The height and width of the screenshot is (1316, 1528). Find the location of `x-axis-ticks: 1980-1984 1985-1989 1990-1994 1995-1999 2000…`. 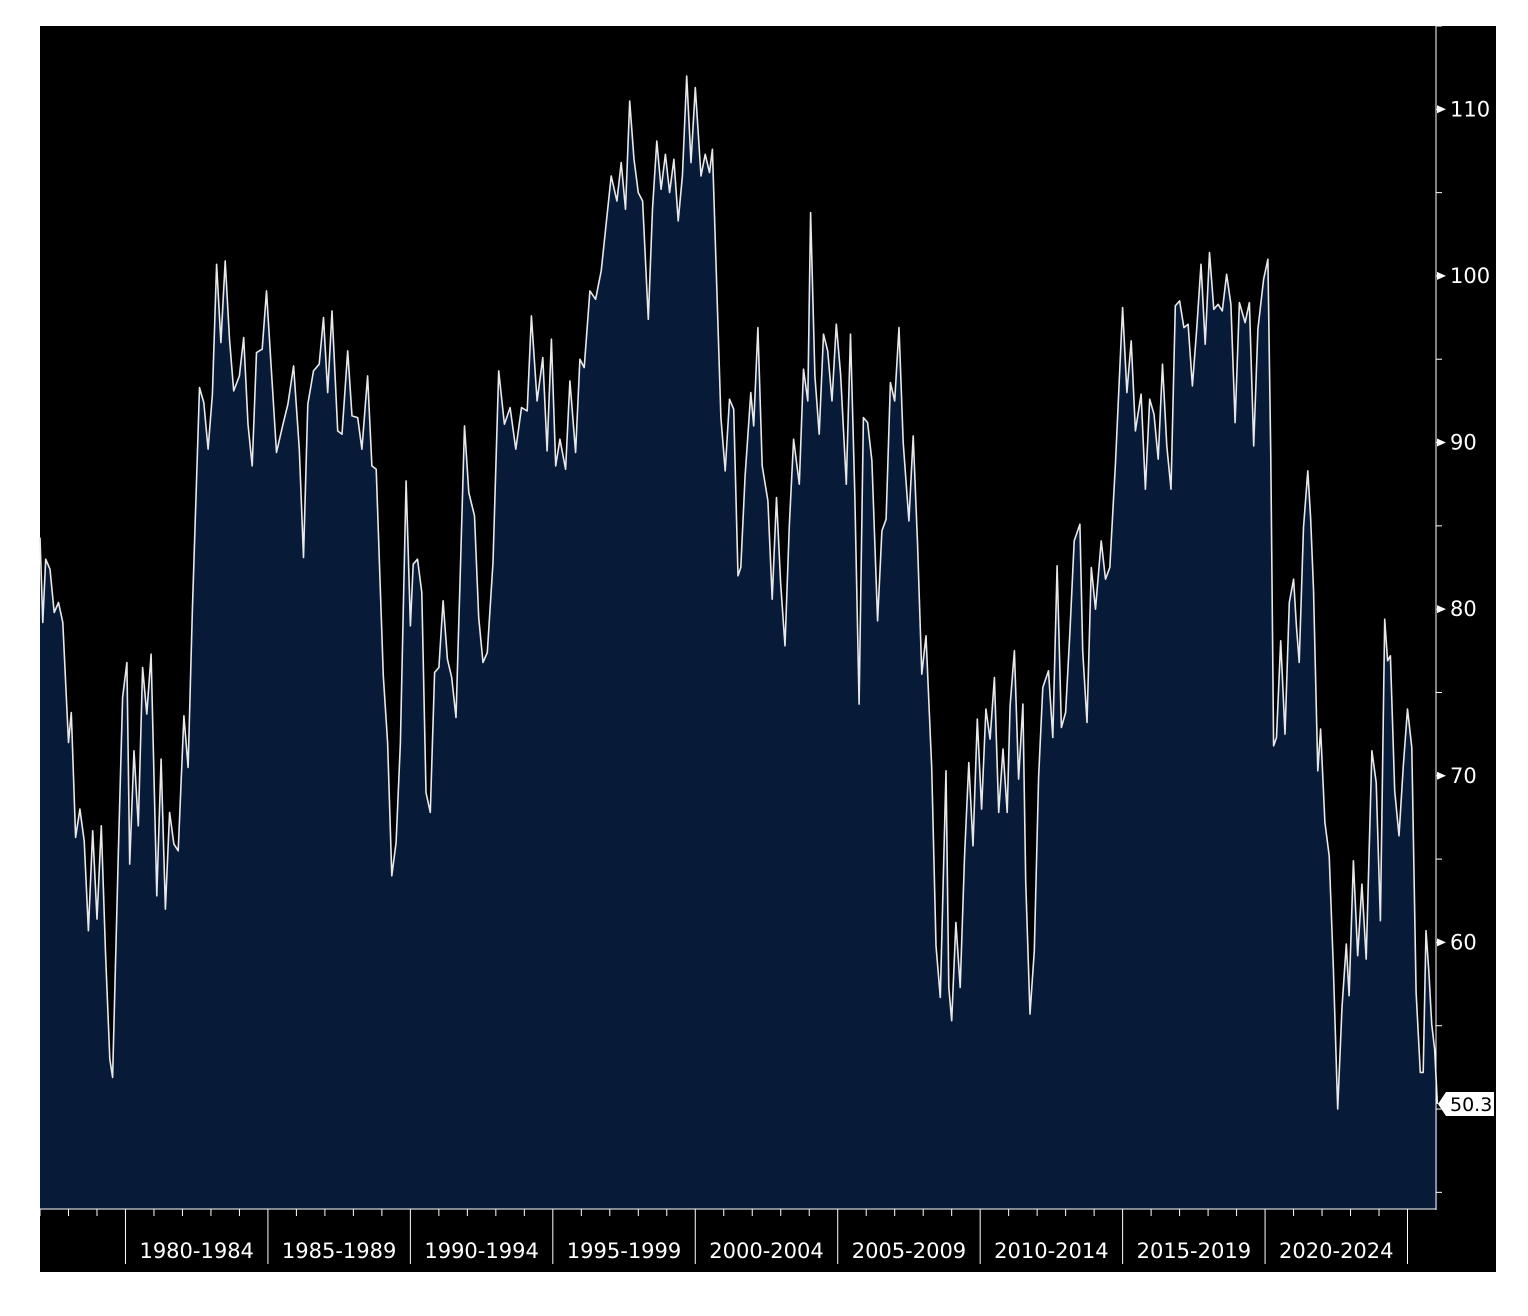

x-axis-ticks: 1980-1984 1985-1989 1990-1994 1995-1999 2000… is located at coordinates (724, 1236).